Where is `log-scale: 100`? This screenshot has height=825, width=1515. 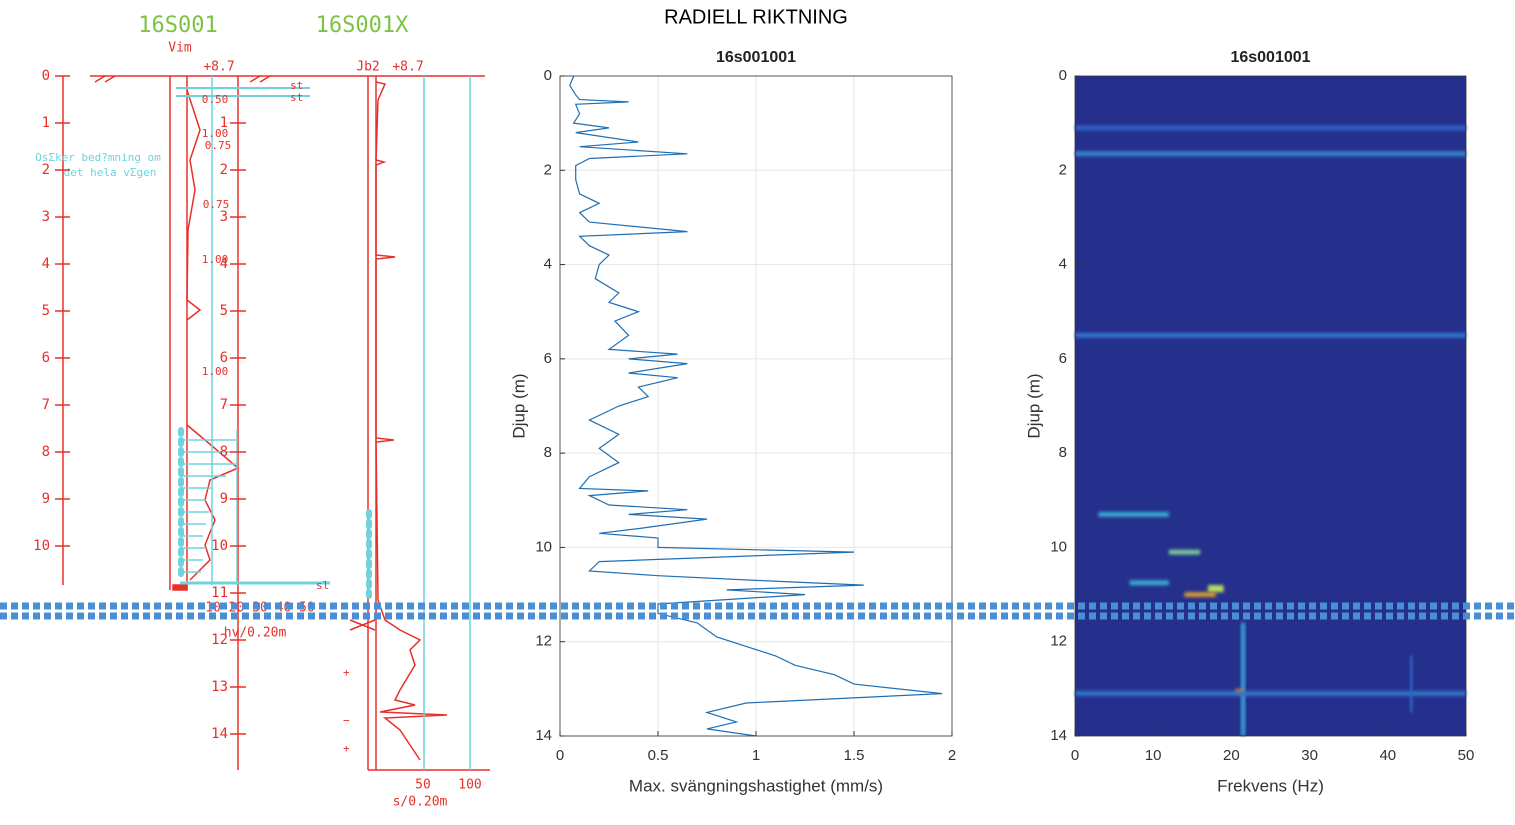
log-scale: 100 is located at coordinates (469, 785).